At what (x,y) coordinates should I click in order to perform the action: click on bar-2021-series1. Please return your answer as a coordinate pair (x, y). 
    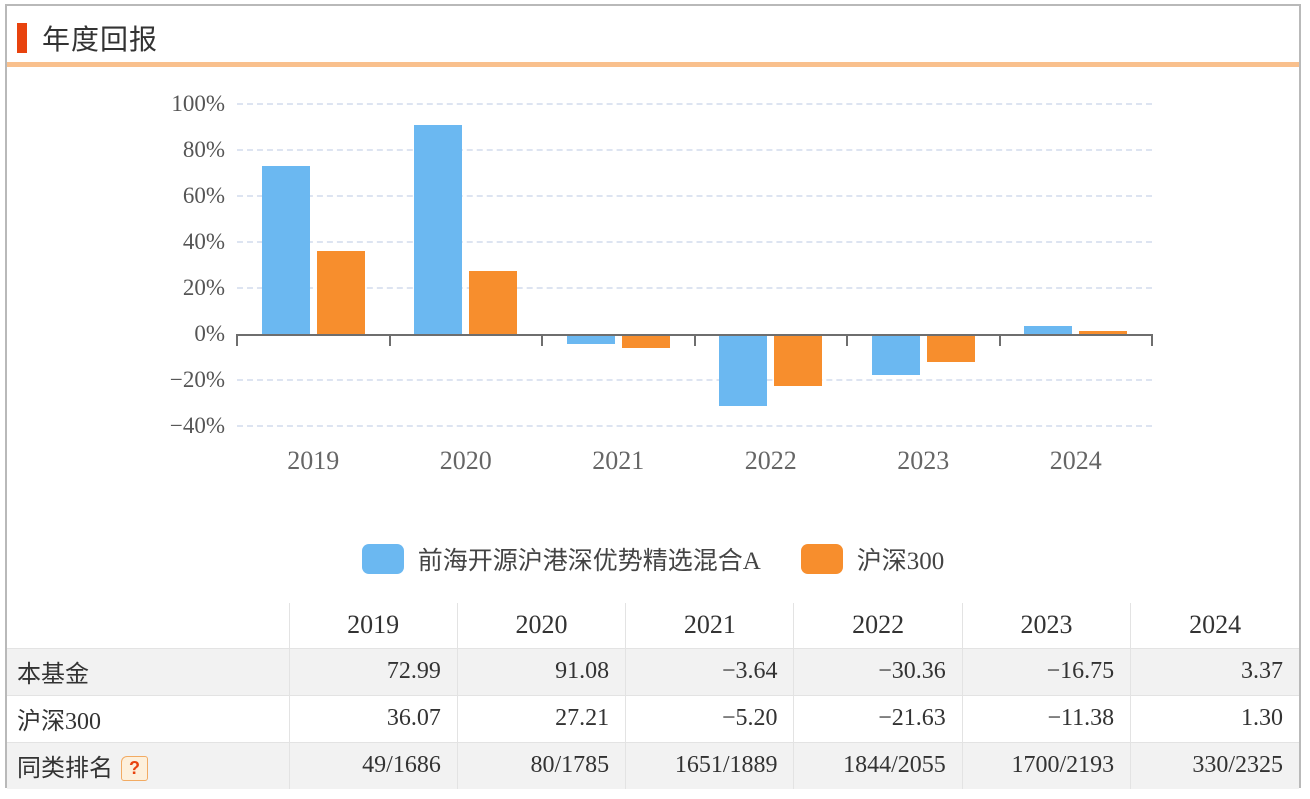
    Looking at the image, I should click on (645, 342).